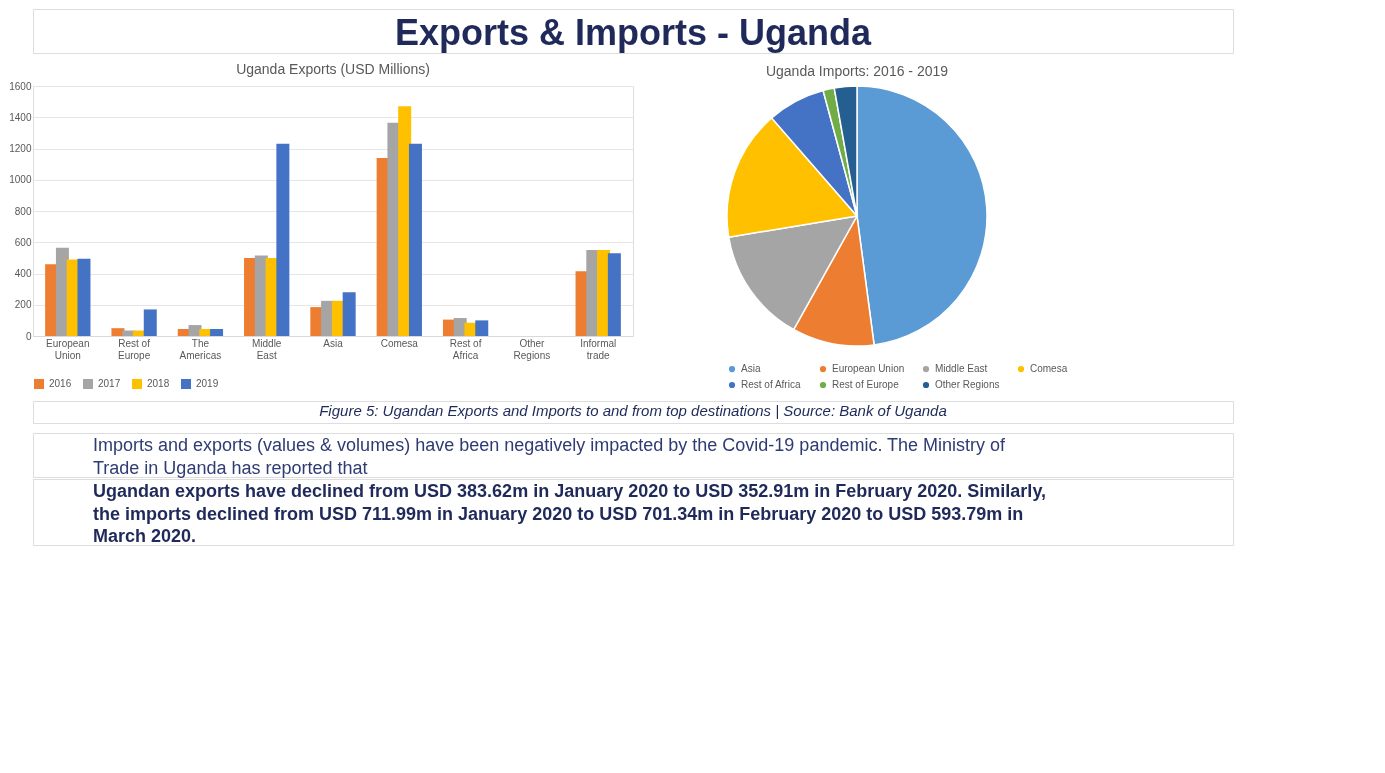  What do you see at coordinates (207, 383) in the screenshot?
I see `legend-label: 2019` at bounding box center [207, 383].